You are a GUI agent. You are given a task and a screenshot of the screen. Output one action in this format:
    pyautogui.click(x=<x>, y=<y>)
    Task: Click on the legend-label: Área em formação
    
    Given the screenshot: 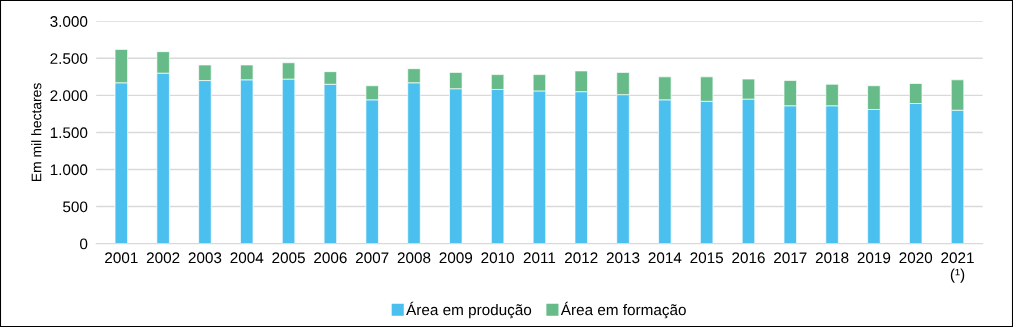 What is the action you would take?
    pyautogui.click(x=623, y=310)
    